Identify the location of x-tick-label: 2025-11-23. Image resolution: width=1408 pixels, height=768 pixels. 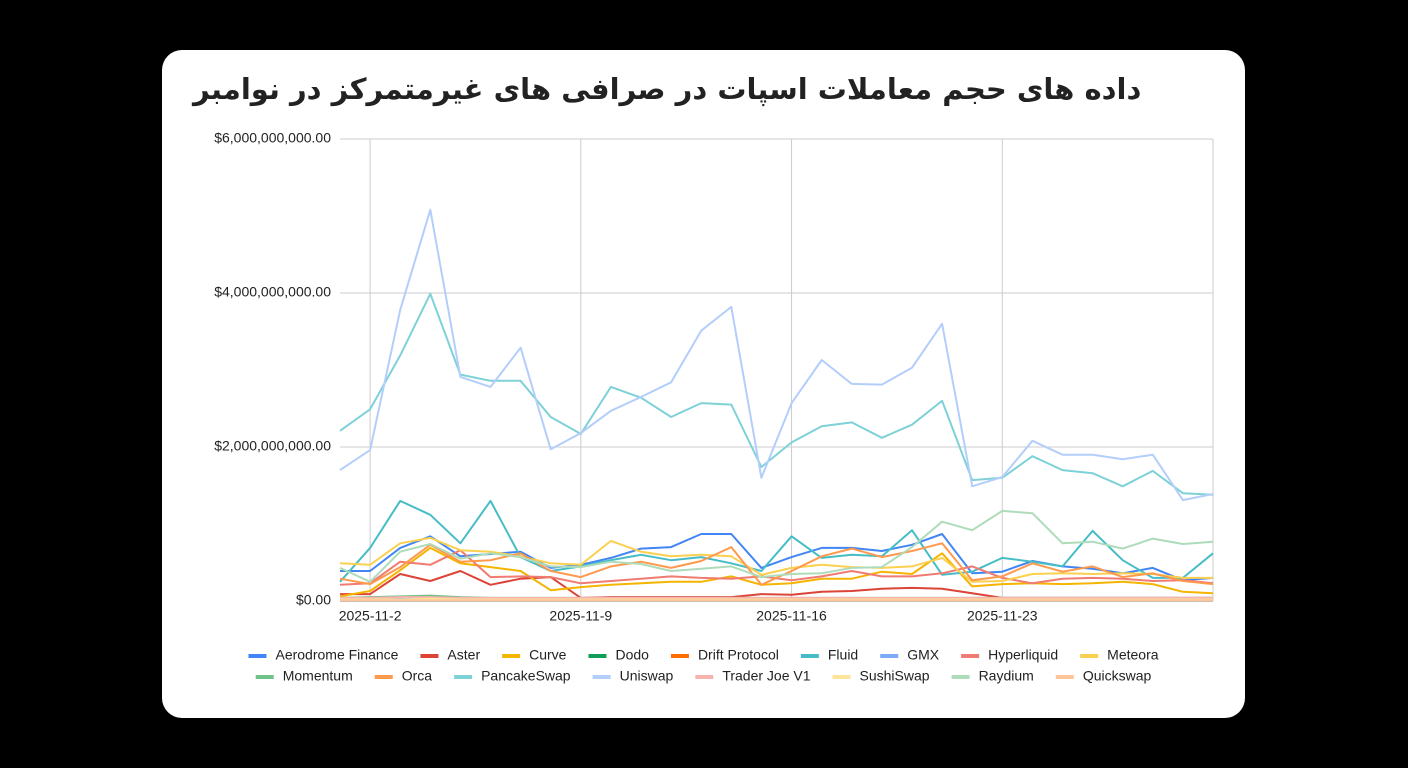
(1002, 616).